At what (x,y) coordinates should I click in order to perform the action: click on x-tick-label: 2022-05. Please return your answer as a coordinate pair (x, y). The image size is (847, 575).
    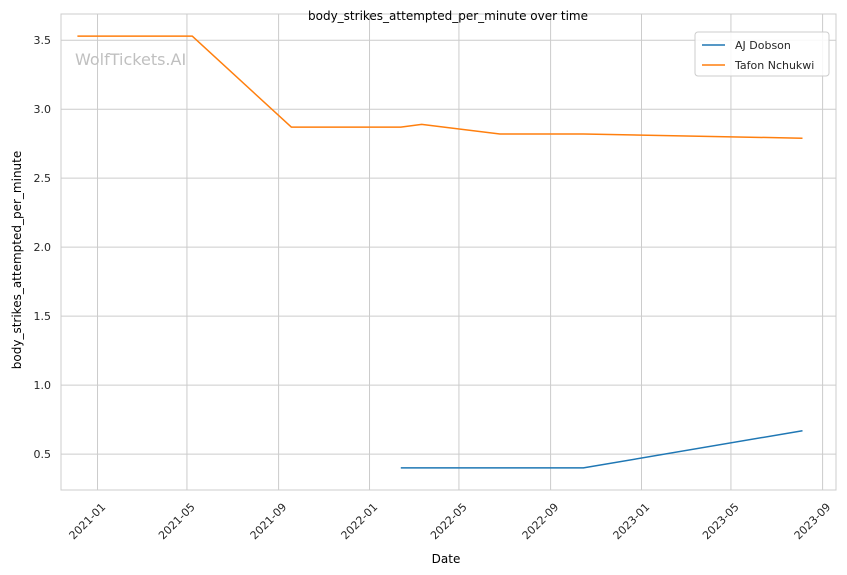
    Looking at the image, I should click on (449, 522).